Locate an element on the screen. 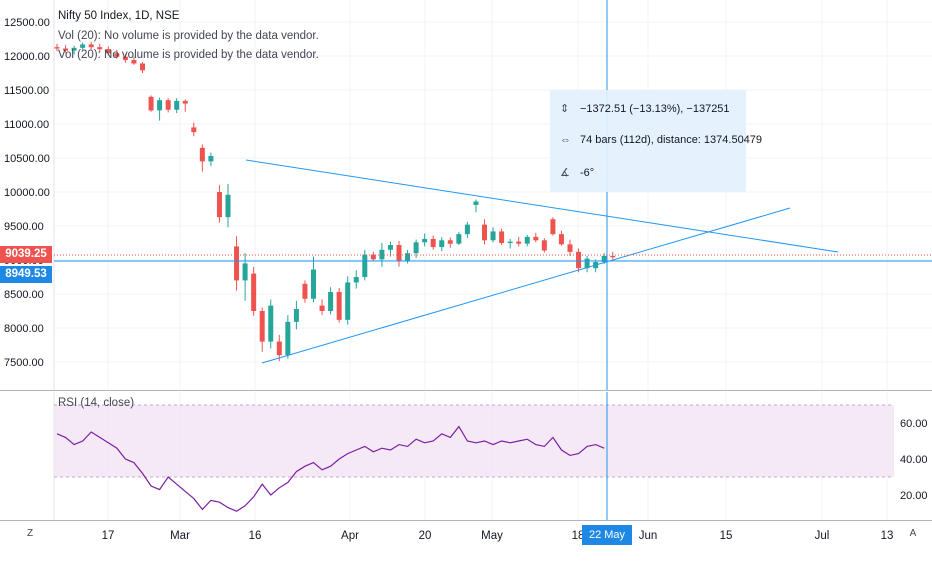  time-tick-label: May is located at coordinates (492, 536).